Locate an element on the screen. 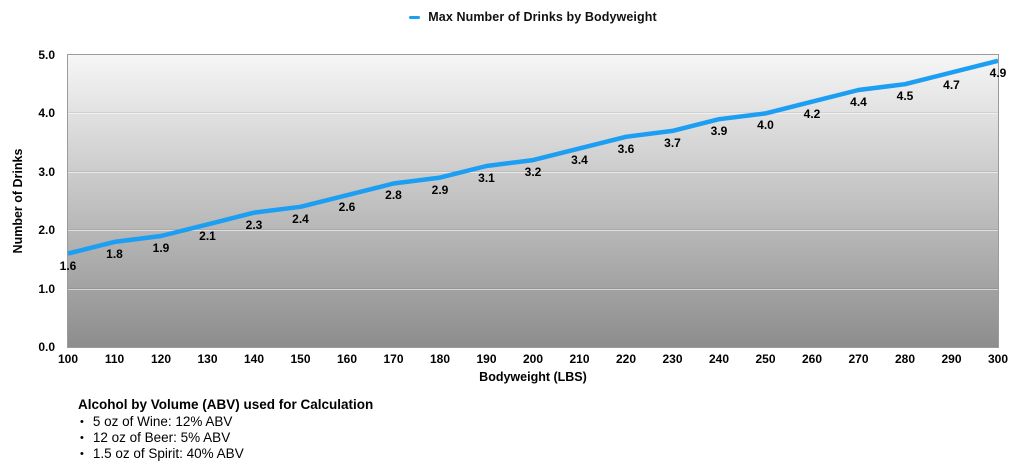  y-tick-label: 0.0 is located at coordinates (46, 347).